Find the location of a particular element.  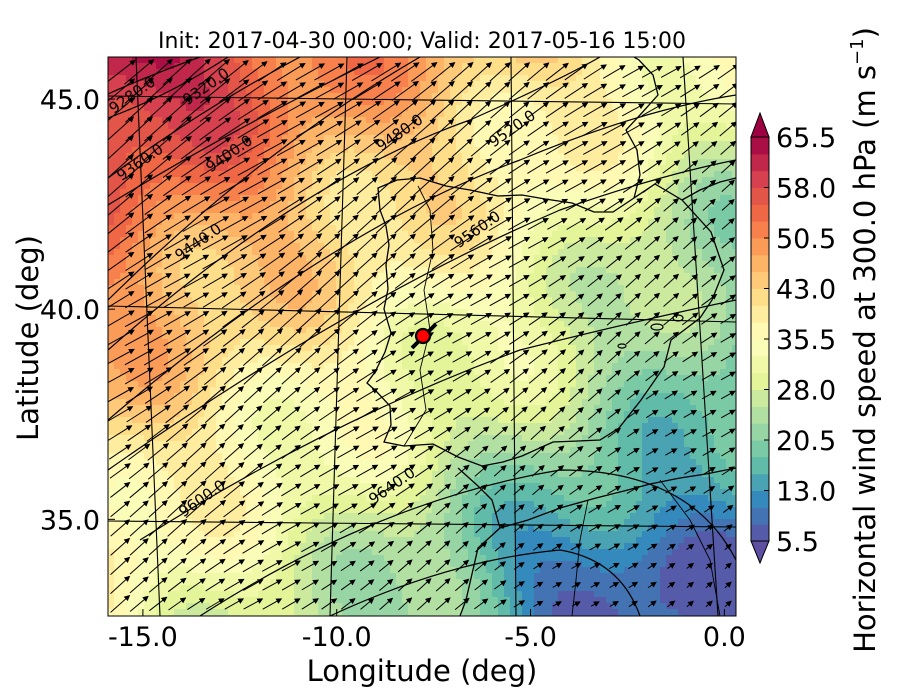

x-tick-label: -5.0 is located at coordinates (530, 637).